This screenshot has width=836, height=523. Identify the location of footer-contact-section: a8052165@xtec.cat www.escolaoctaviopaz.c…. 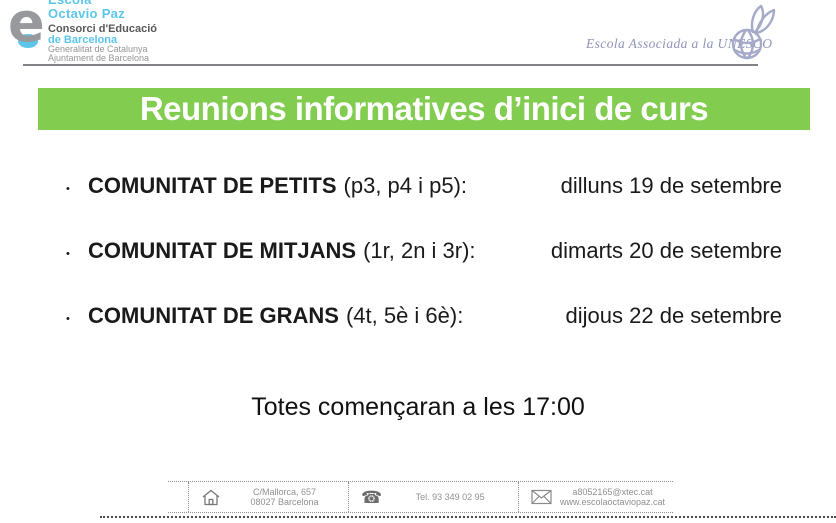
(595, 497).